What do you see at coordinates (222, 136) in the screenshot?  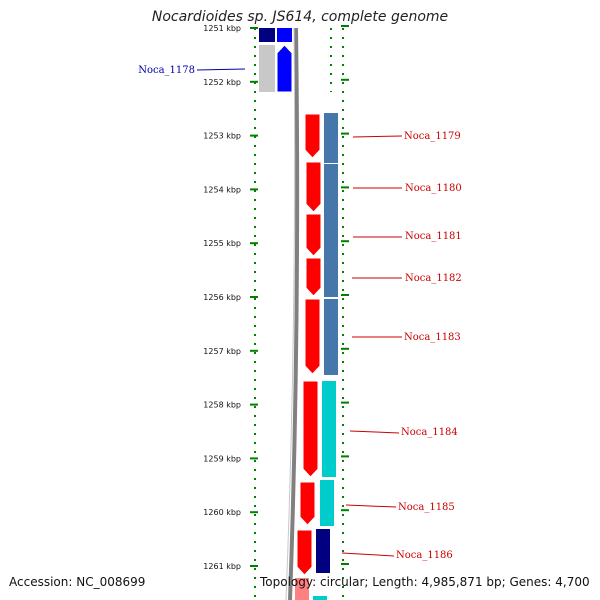 I see `scale-tick-label: 1253 kbp` at bounding box center [222, 136].